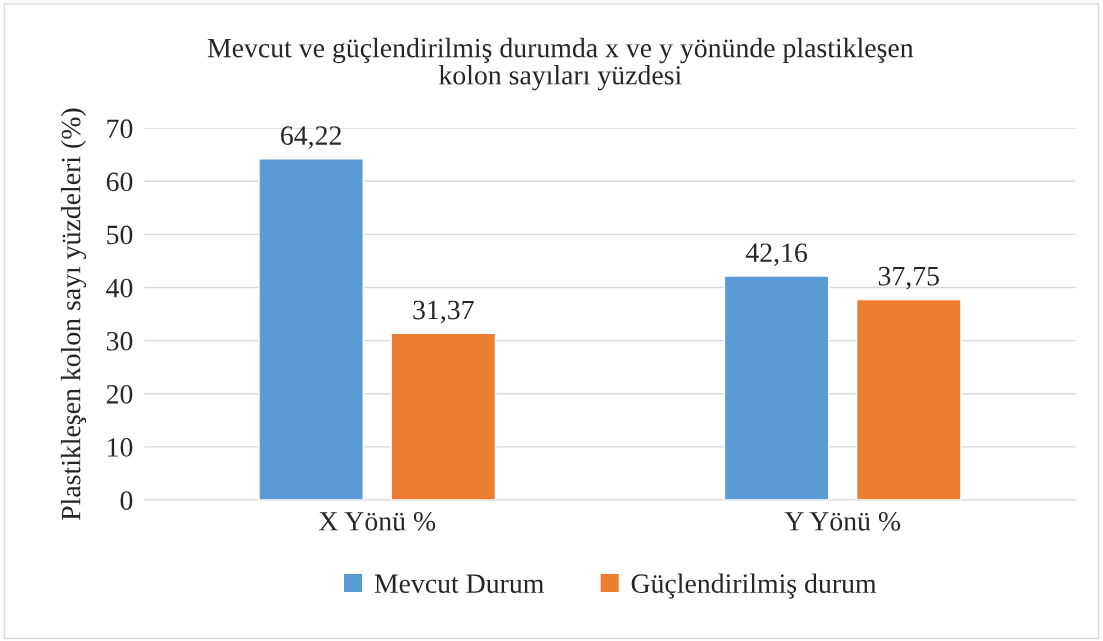  Describe the element at coordinates (459, 584) in the screenshot. I see `legend-label: Mevcut Durum` at that location.